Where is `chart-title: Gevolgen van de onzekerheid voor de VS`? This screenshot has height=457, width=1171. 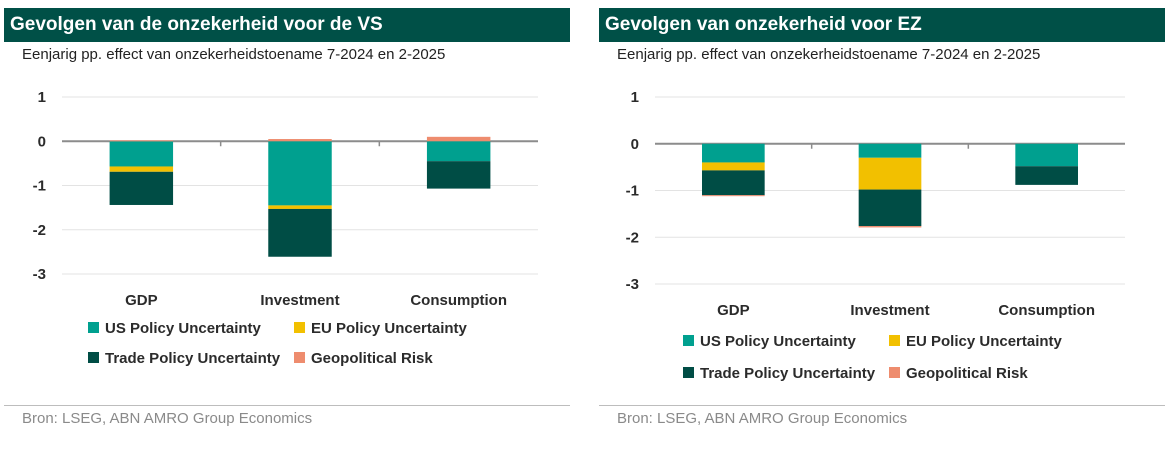
chart-title: Gevolgen van de onzekerheid voor de VS is located at coordinates (287, 25).